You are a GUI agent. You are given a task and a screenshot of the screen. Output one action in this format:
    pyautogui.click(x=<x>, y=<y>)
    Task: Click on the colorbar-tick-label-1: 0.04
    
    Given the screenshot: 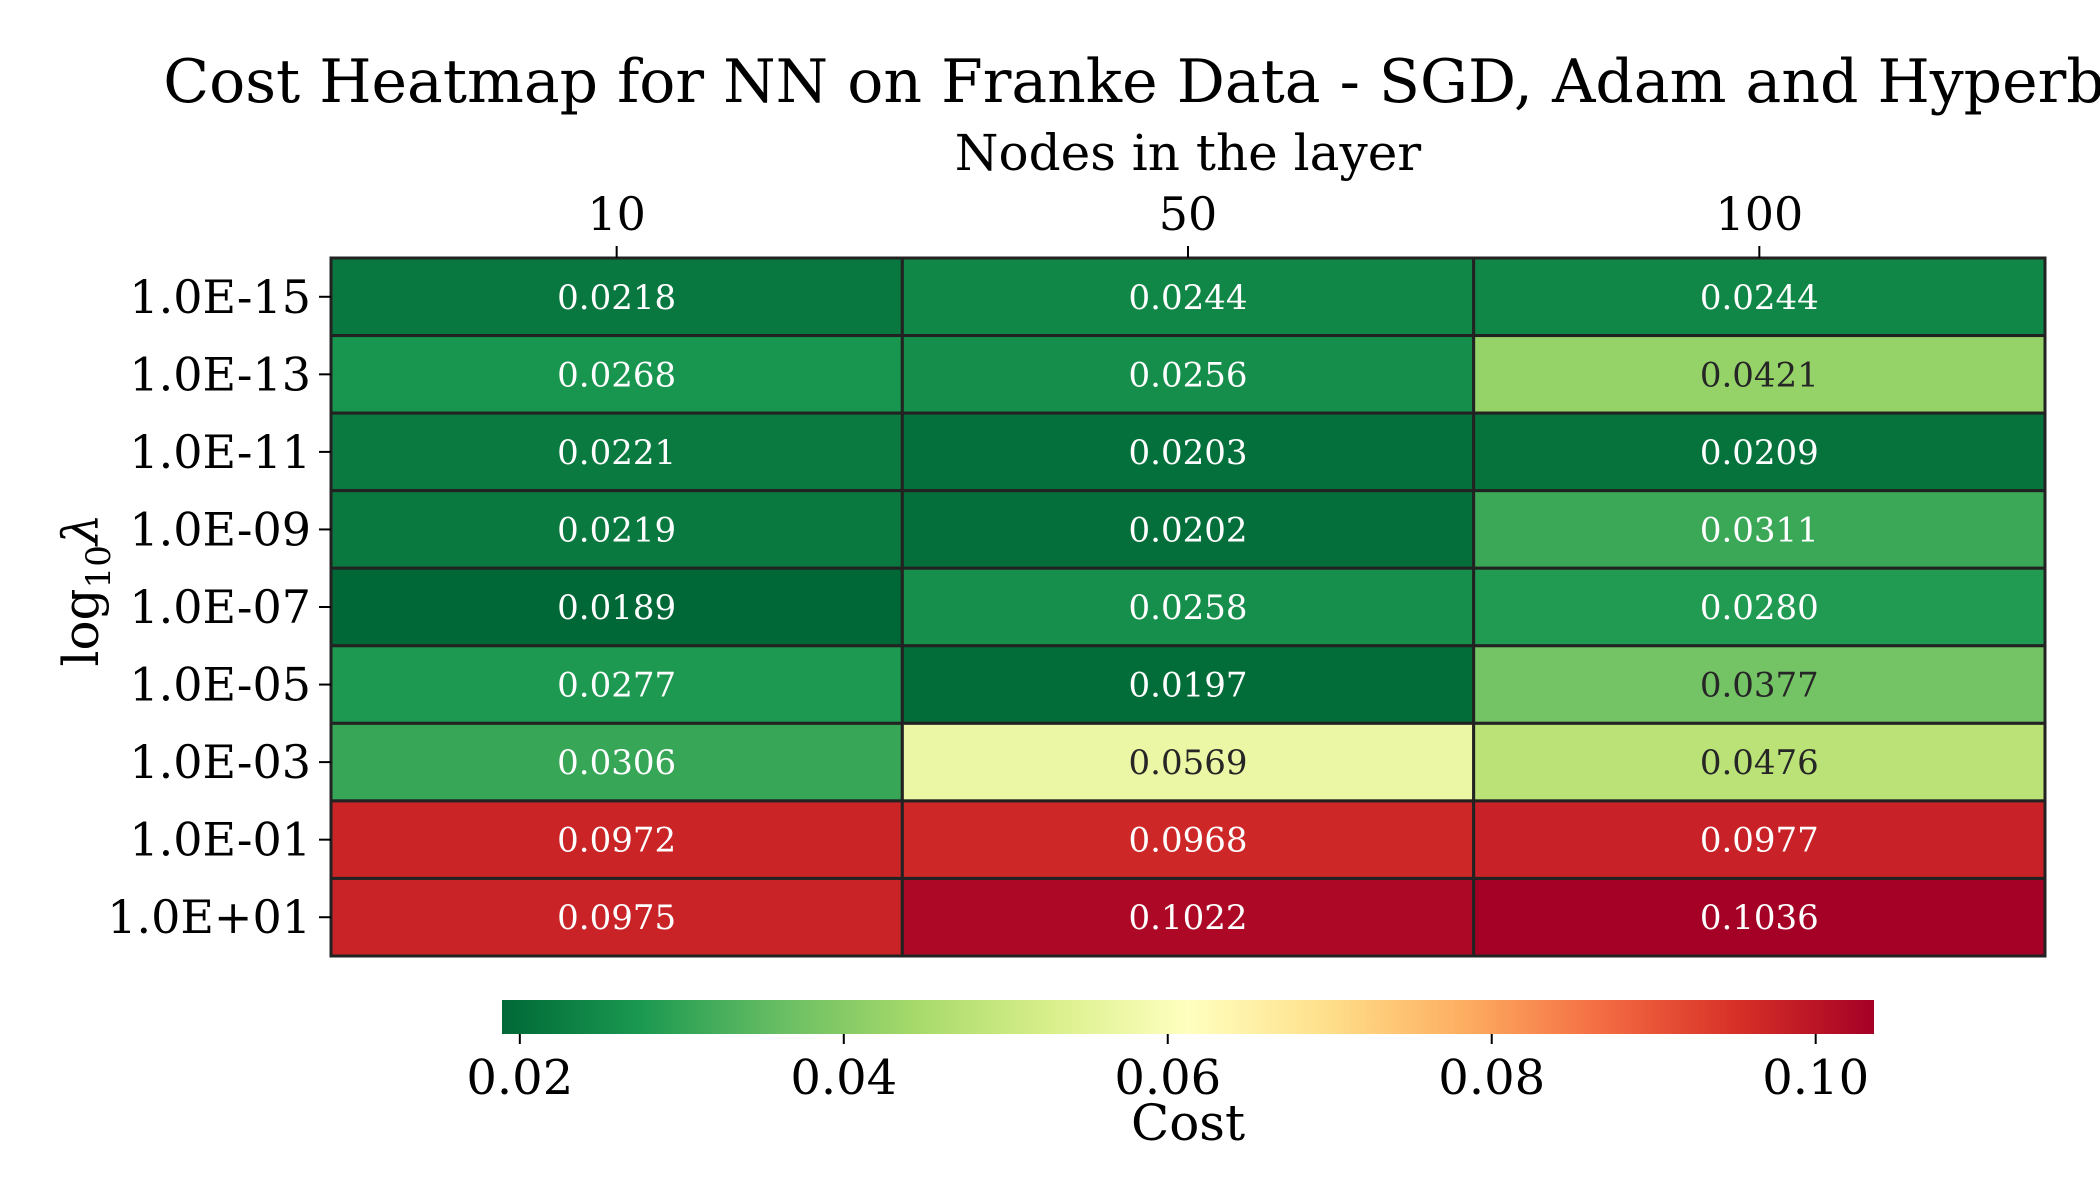 What is the action you would take?
    pyautogui.click(x=843, y=1078)
    